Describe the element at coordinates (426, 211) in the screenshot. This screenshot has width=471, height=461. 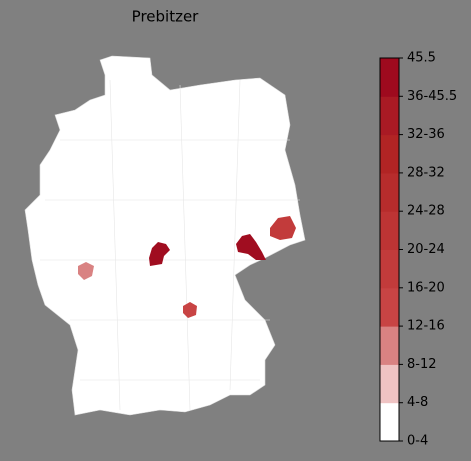
I see `colorbar-label: 24-28` at that location.